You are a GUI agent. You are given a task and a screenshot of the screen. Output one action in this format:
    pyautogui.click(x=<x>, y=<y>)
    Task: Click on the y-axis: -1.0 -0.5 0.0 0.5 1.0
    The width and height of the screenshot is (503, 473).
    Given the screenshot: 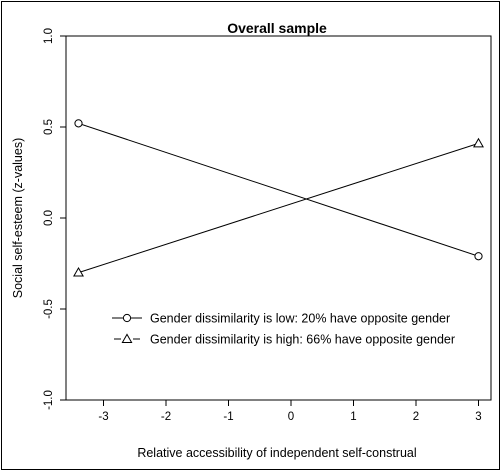 What is the action you would take?
    pyautogui.click(x=54, y=219)
    